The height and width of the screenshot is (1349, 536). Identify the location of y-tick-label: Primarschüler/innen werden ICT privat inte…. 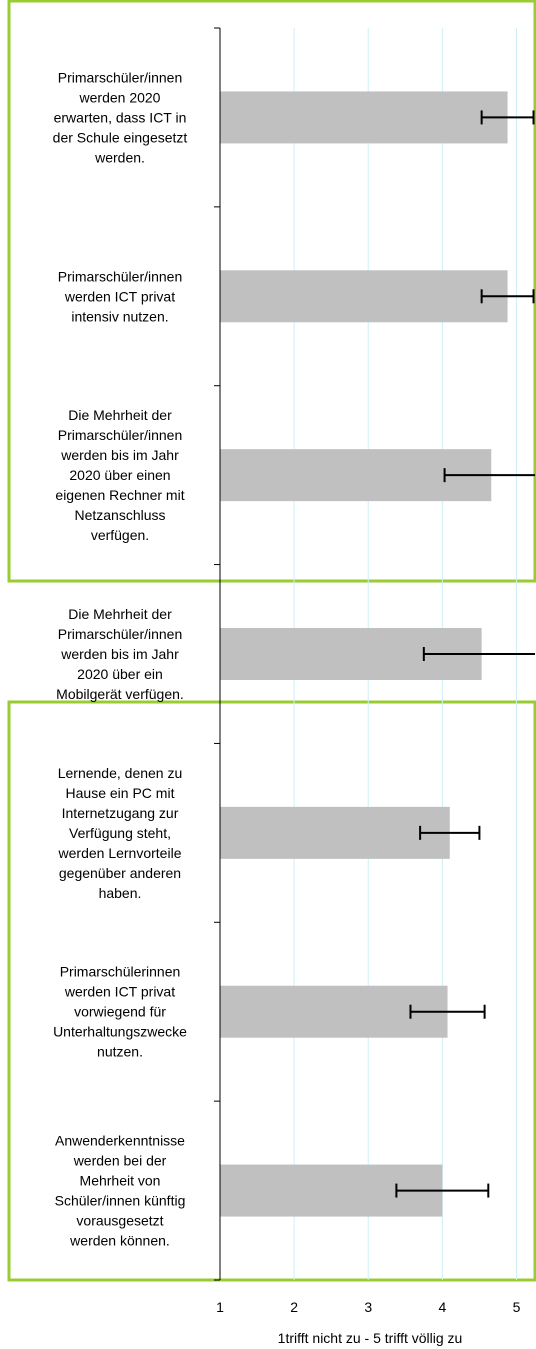
(120, 296).